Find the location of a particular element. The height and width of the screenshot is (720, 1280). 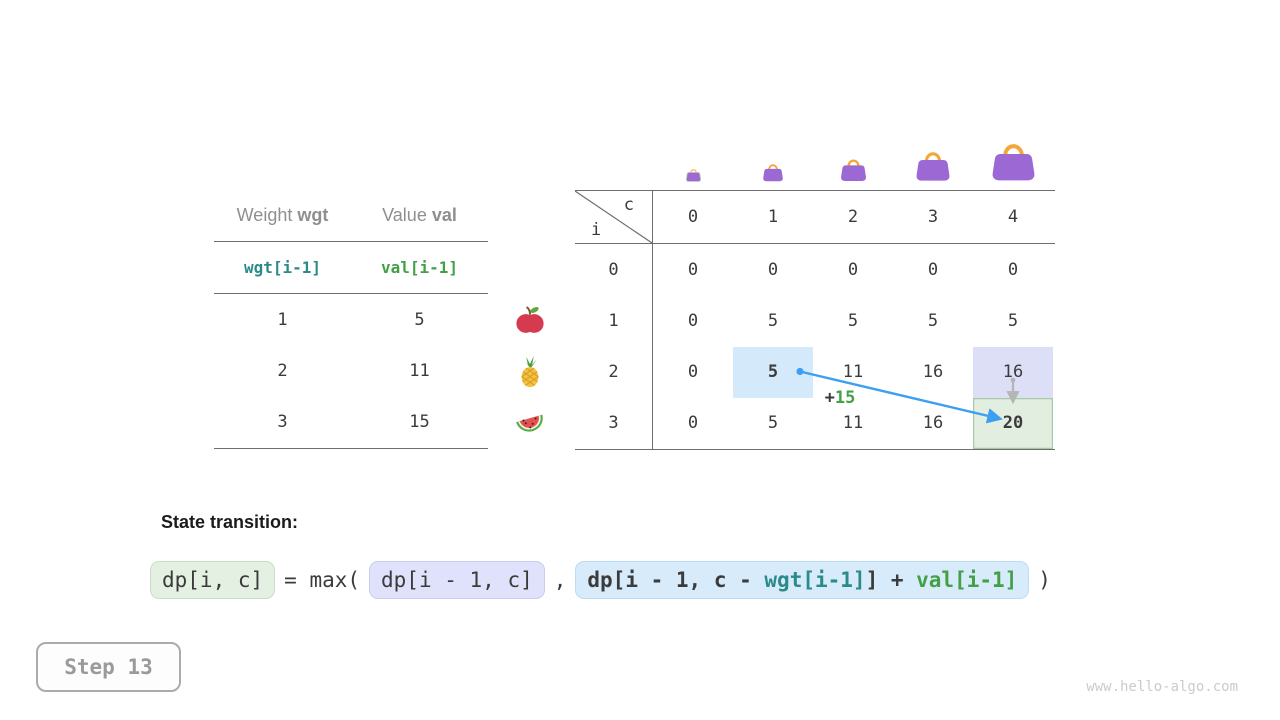

capacity-bags-row is located at coordinates (815, 149).